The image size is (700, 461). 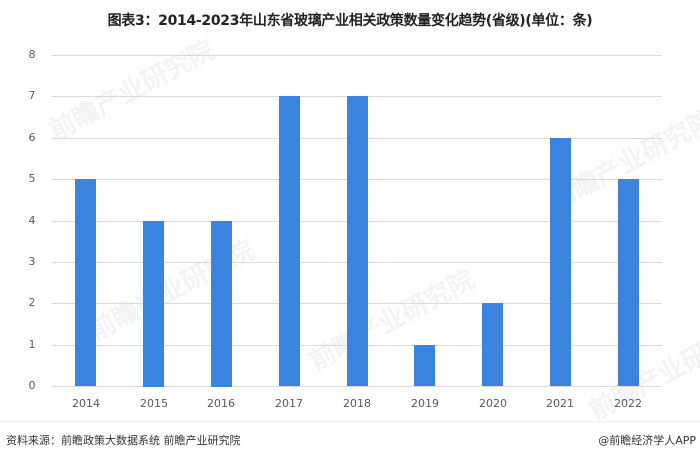 What do you see at coordinates (154, 403) in the screenshot?
I see `x-axis-tick-label: 2015` at bounding box center [154, 403].